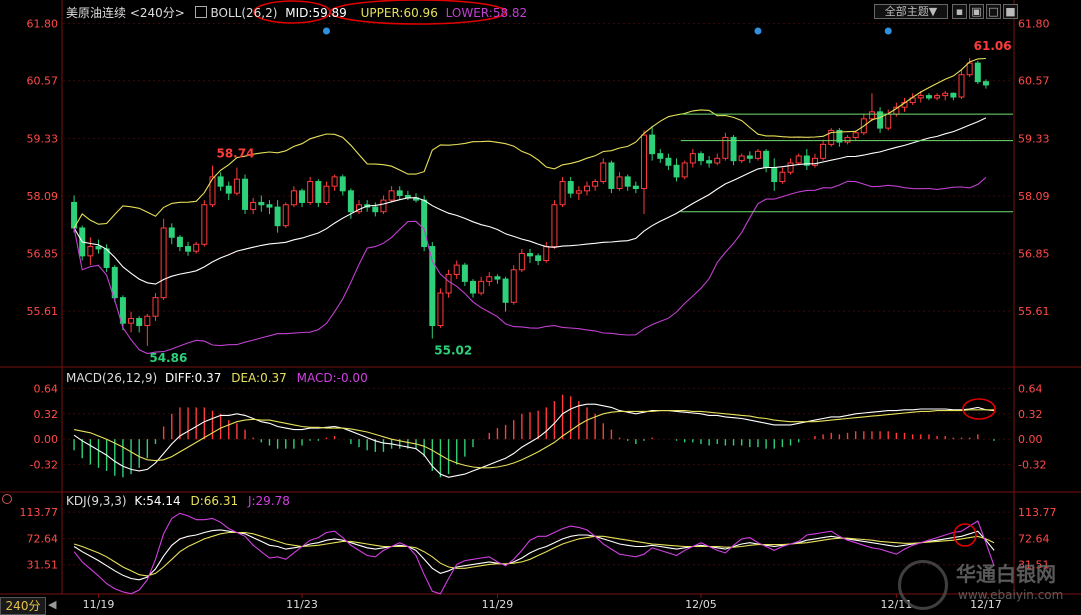 The width and height of the screenshot is (1081, 615). What do you see at coordinates (1034, 24) in the screenshot?
I see `price-tick-right: 61.80` at bounding box center [1034, 24].